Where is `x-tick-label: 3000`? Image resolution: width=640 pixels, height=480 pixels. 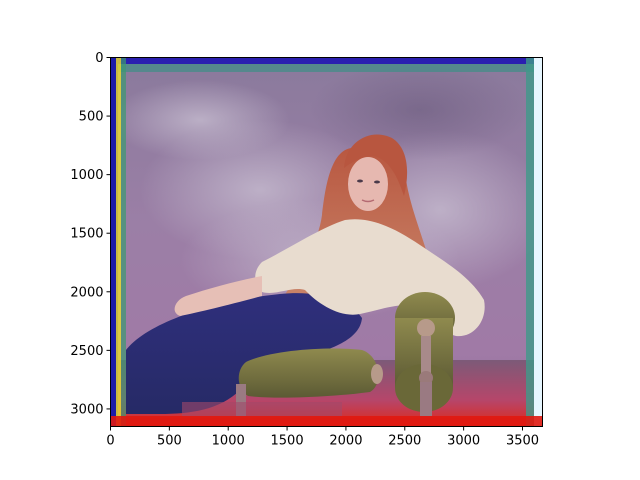 x-tick-label: 3000 is located at coordinates (463, 441).